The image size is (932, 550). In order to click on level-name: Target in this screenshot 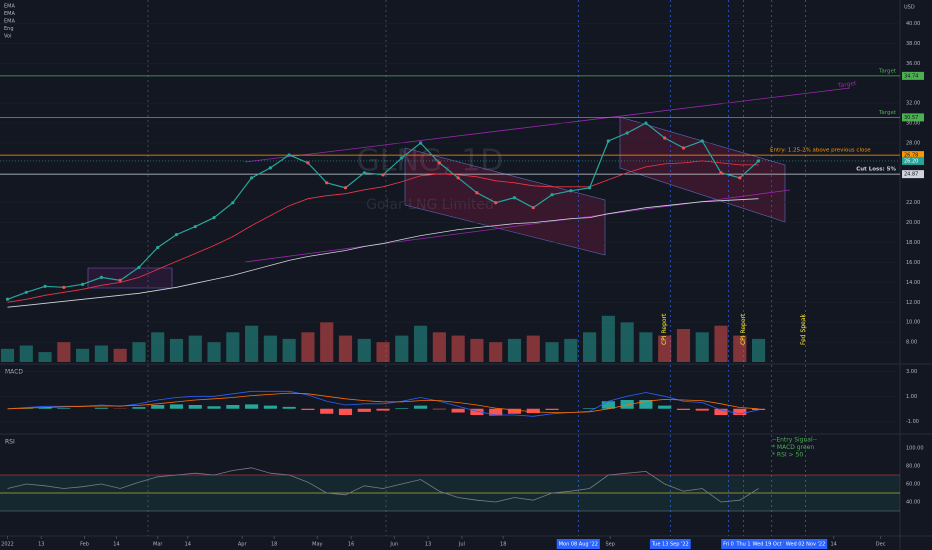, I will do `click(887, 113)`.